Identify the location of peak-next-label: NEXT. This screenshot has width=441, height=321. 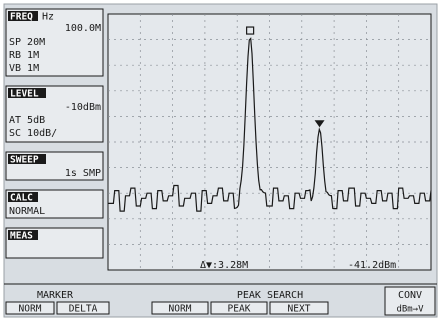
(299, 309).